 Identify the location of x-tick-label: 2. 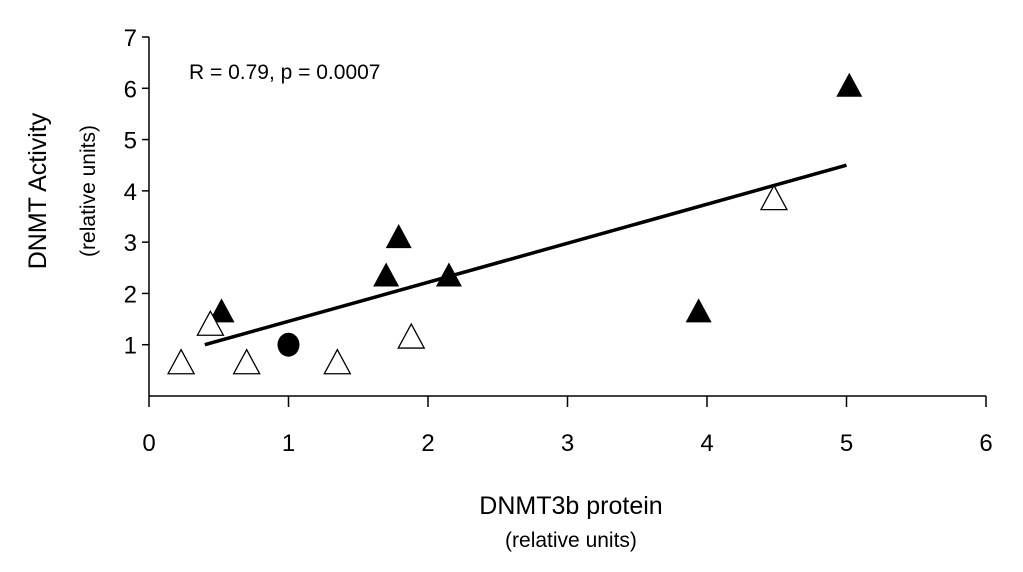
(427, 443).